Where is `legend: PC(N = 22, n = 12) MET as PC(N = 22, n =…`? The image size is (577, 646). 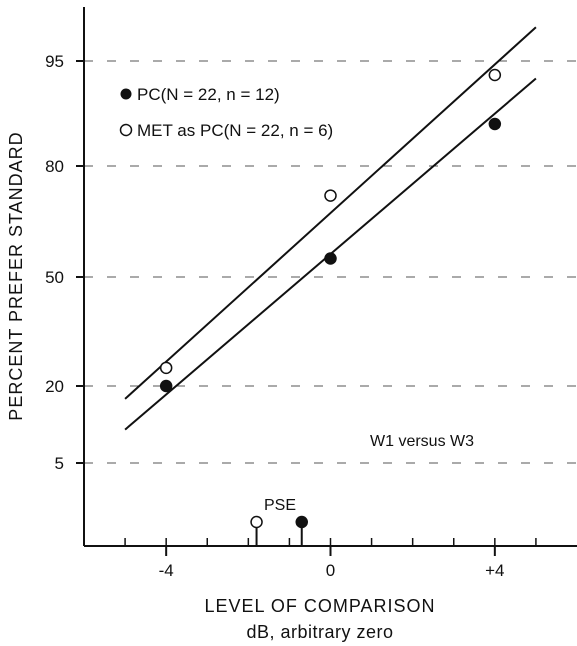 legend: PC(N = 22, n = 12) MET as PC(N = 22, n =… is located at coordinates (226, 112).